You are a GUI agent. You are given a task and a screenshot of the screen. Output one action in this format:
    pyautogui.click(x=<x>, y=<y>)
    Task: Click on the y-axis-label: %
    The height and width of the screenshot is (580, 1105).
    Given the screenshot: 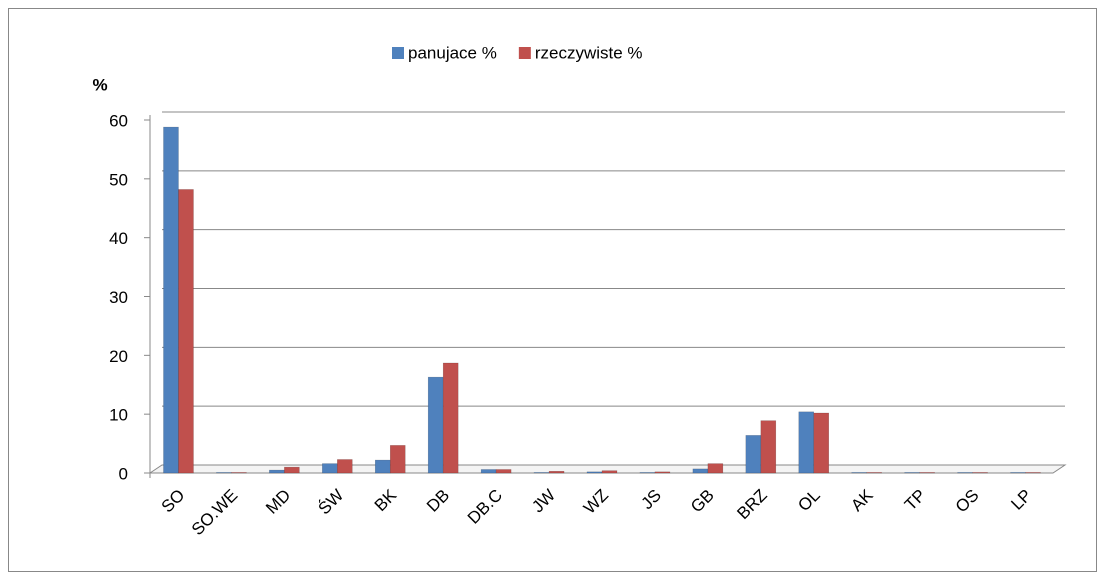 What is the action you would take?
    pyautogui.click(x=99, y=84)
    